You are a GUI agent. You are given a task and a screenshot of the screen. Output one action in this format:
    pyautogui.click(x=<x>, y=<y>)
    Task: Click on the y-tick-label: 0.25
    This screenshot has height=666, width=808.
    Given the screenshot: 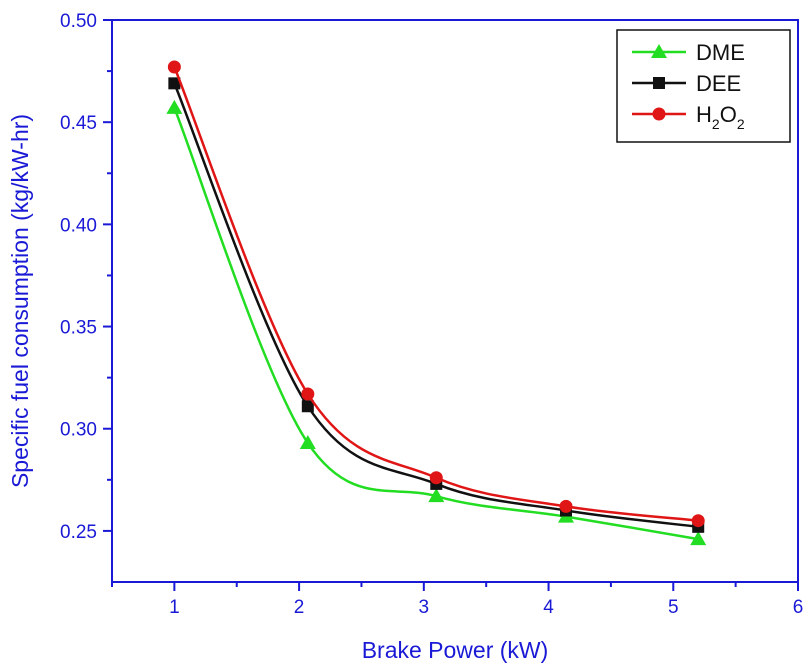 What is the action you would take?
    pyautogui.click(x=78, y=532)
    